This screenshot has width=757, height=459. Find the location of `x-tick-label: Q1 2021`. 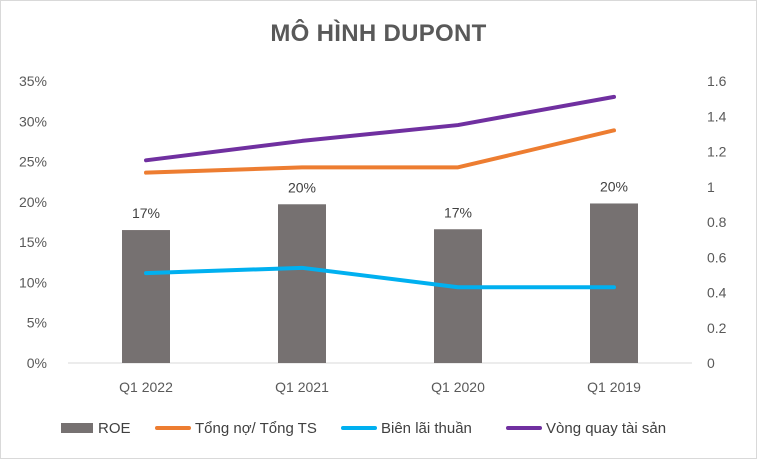

x-tick-label: Q1 2021 is located at coordinates (302, 387).